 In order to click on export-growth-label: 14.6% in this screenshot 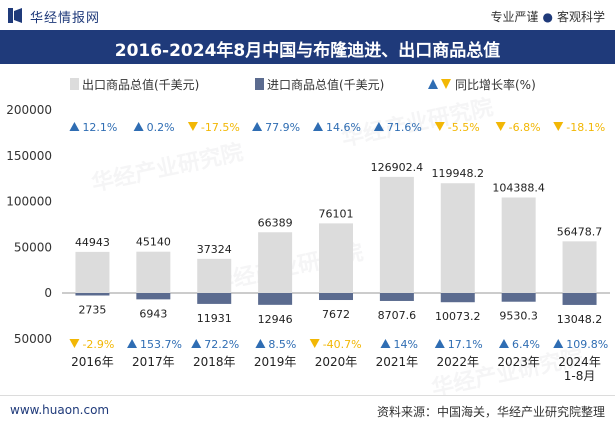, I will do `click(343, 127)`.